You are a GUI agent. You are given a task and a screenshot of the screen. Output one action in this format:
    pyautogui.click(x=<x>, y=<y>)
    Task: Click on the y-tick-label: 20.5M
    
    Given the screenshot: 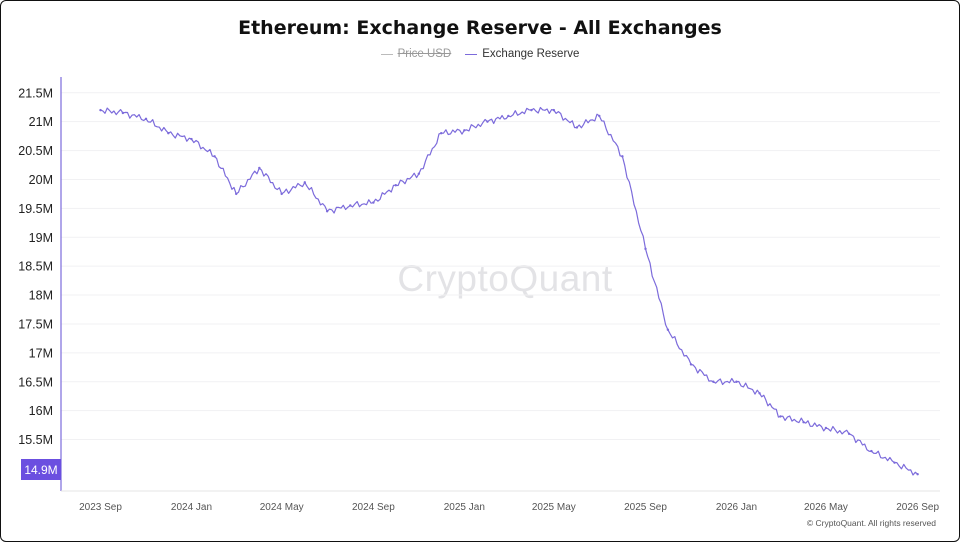 What is the action you would take?
    pyautogui.click(x=35, y=151)
    